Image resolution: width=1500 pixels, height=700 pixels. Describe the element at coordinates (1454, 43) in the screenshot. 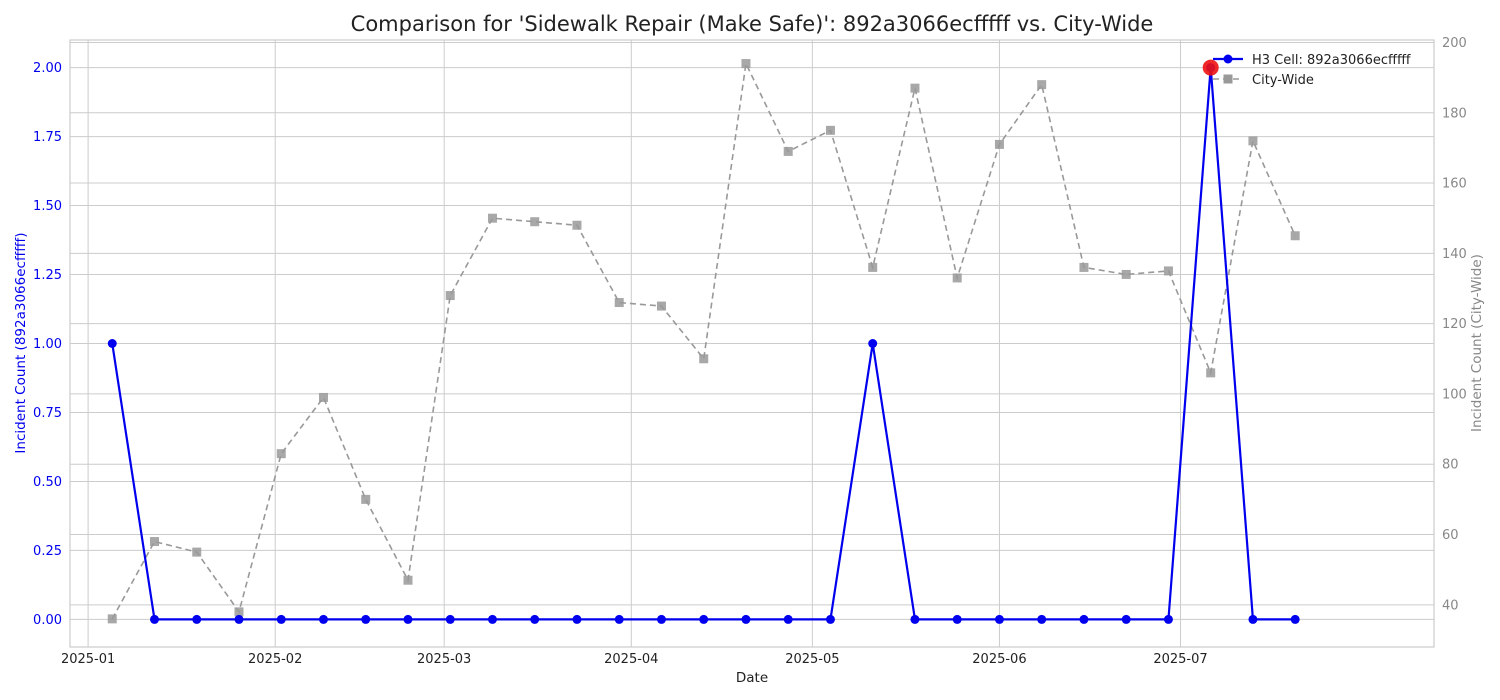

I see `right-tick-label: 200` at that location.